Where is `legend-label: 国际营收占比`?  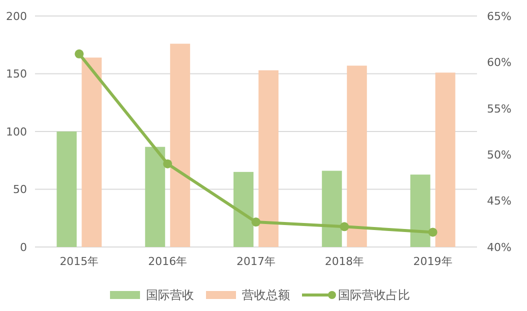 legend-label: 国际营收占比 is located at coordinates (374, 295).